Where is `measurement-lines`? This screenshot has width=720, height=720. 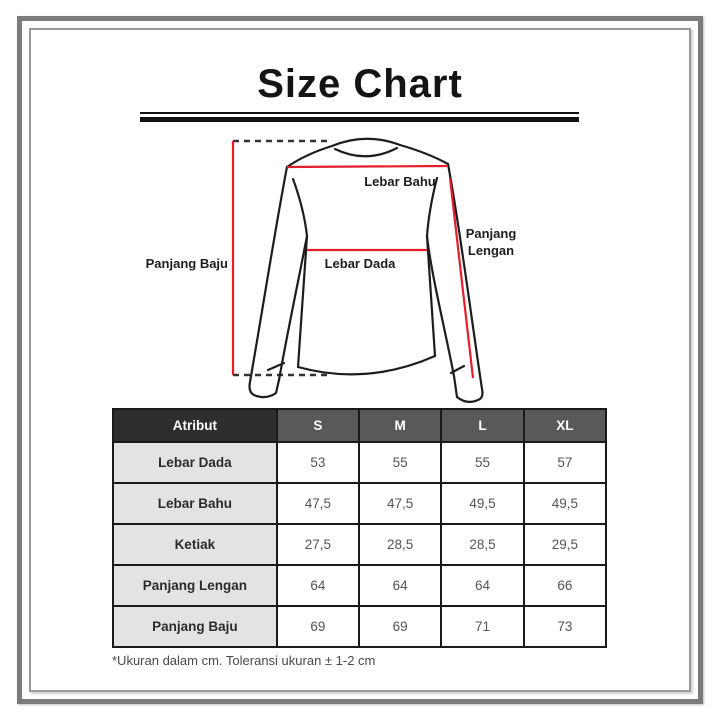 measurement-lines is located at coordinates (353, 260).